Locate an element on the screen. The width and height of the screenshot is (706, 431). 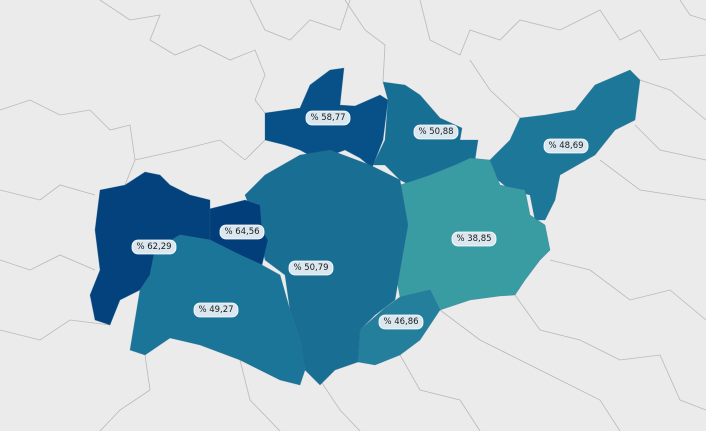
region-value: % 46,86 is located at coordinates (400, 322).